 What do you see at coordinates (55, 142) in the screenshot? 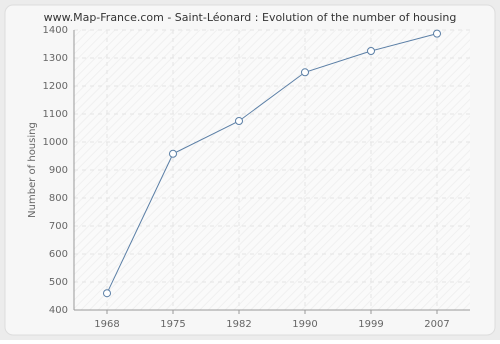
I see `y-tick-label: 1000` at bounding box center [55, 142].